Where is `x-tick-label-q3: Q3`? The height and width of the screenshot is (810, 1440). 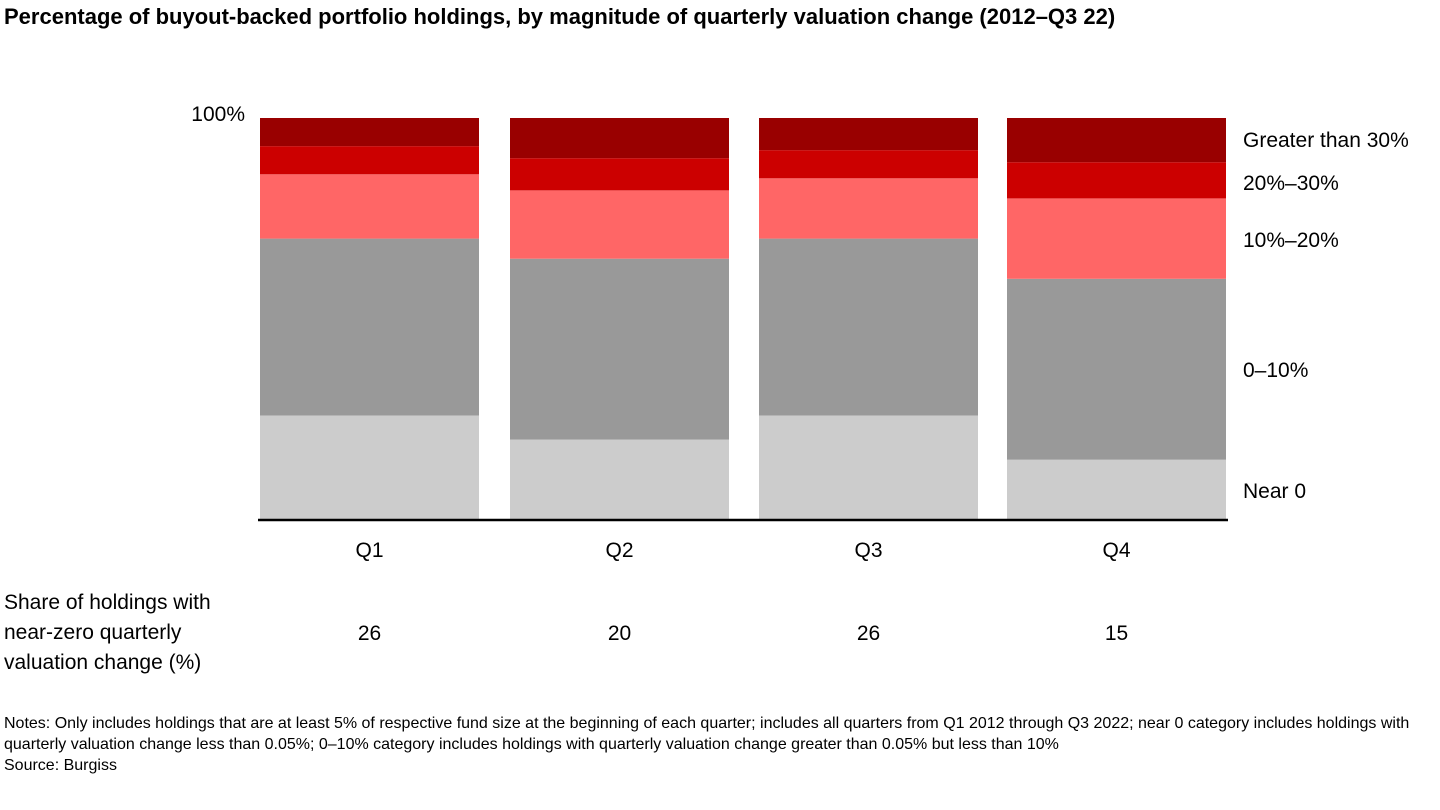
x-tick-label-q3: Q3 is located at coordinates (868, 550).